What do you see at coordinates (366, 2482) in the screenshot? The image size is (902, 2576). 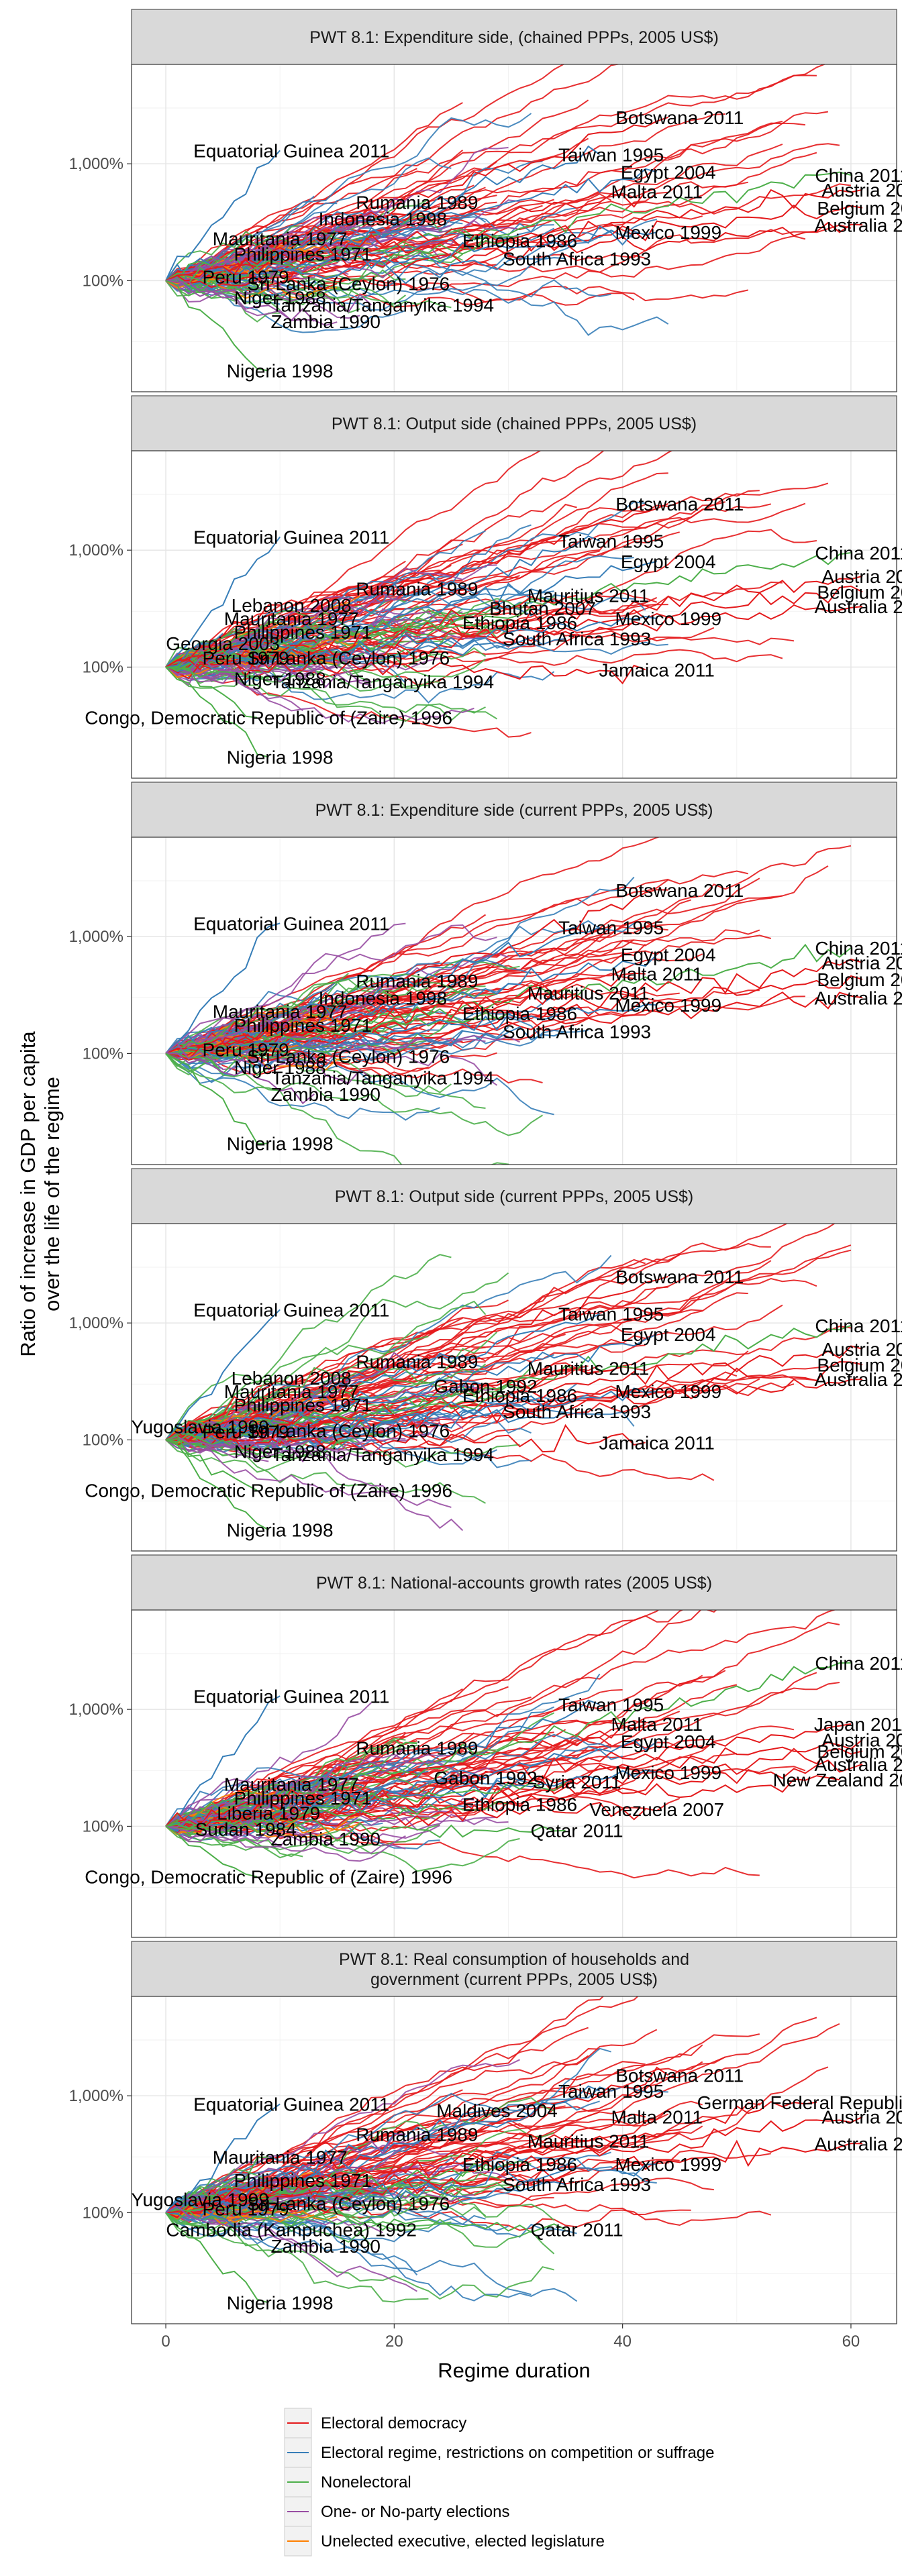 I see `legend-label: Nonelectoral` at bounding box center [366, 2482].